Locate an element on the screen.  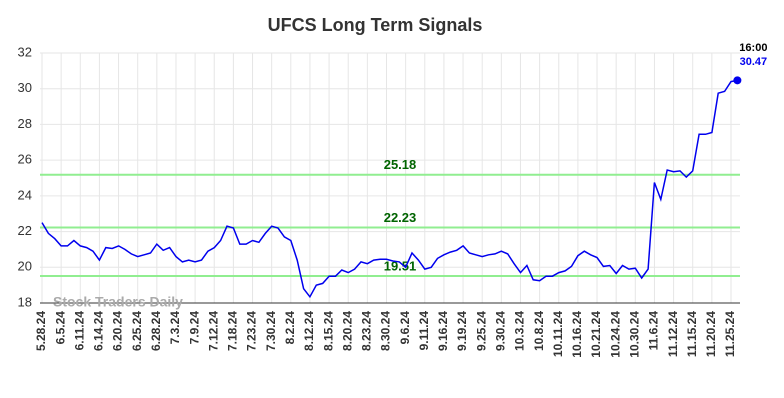
signal-label: 22.23 is located at coordinates (400, 217).